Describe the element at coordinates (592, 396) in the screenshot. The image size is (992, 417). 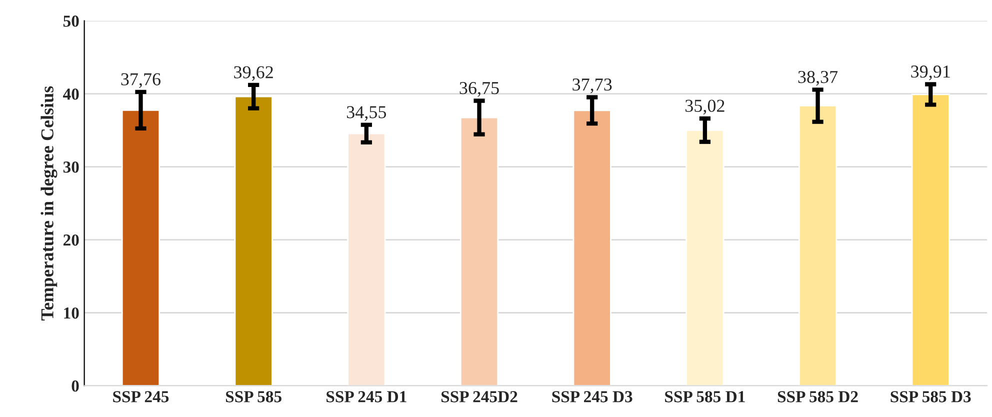
I see `x-tick-label: SSP 245 D3` at that location.